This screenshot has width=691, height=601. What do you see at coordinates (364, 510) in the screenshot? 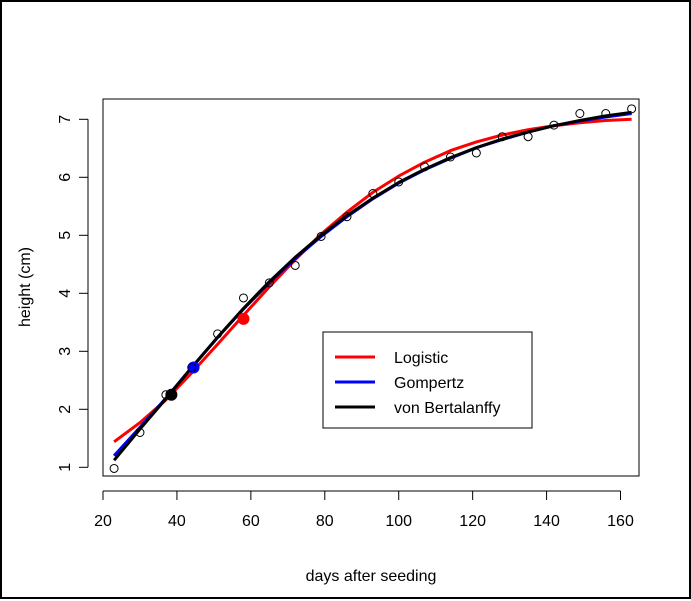
I see `x-axis: 20 40 60 80 100 120 140 160` at bounding box center [364, 510].